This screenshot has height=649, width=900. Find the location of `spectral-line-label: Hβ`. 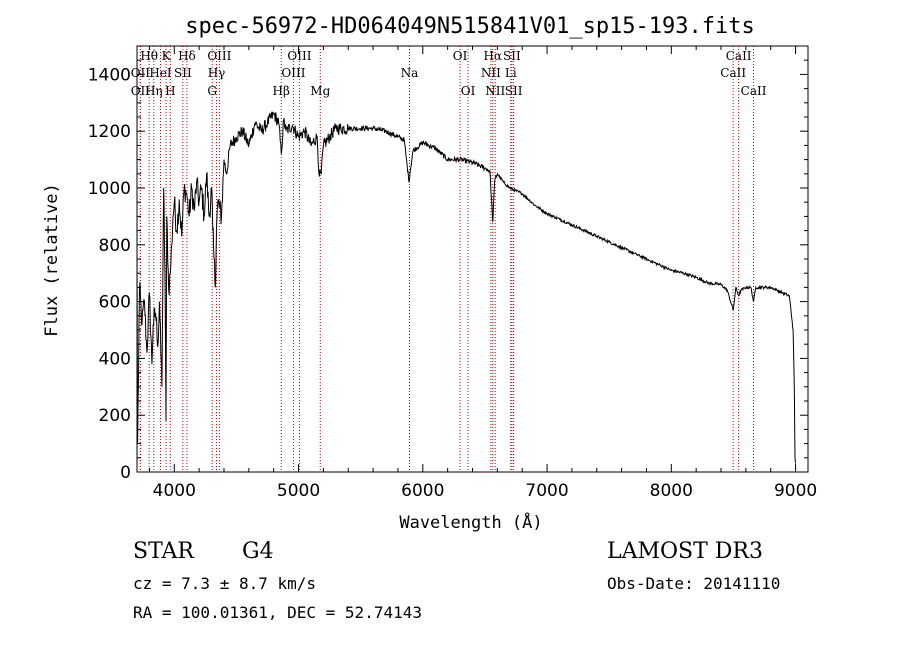

spectral-line-label: Hβ is located at coordinates (281, 91).